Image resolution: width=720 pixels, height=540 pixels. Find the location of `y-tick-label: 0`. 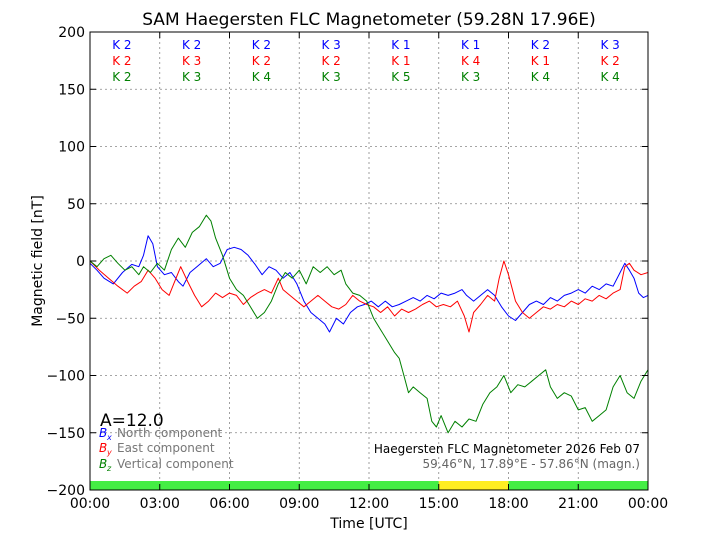

y-tick-label: 0 is located at coordinates (80, 262).